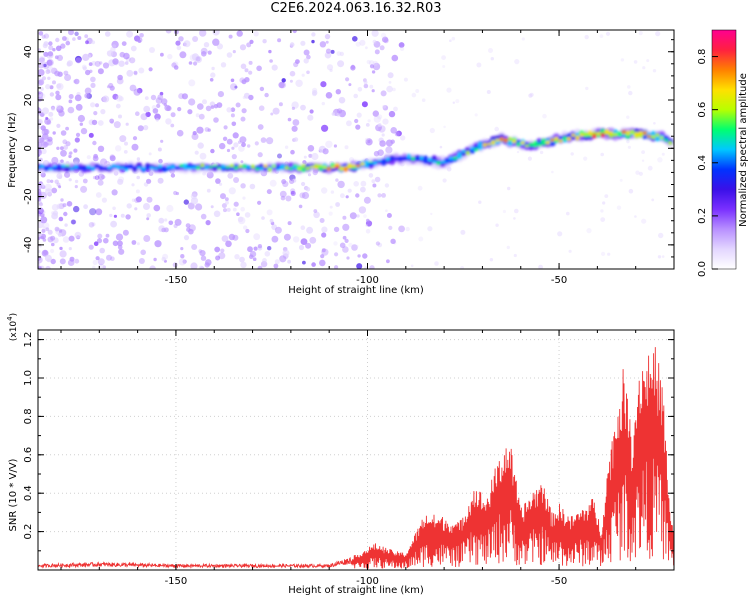 This screenshot has width=750, height=600. I want to click on colorbar-tick-label: 0.2, so click(702, 216).